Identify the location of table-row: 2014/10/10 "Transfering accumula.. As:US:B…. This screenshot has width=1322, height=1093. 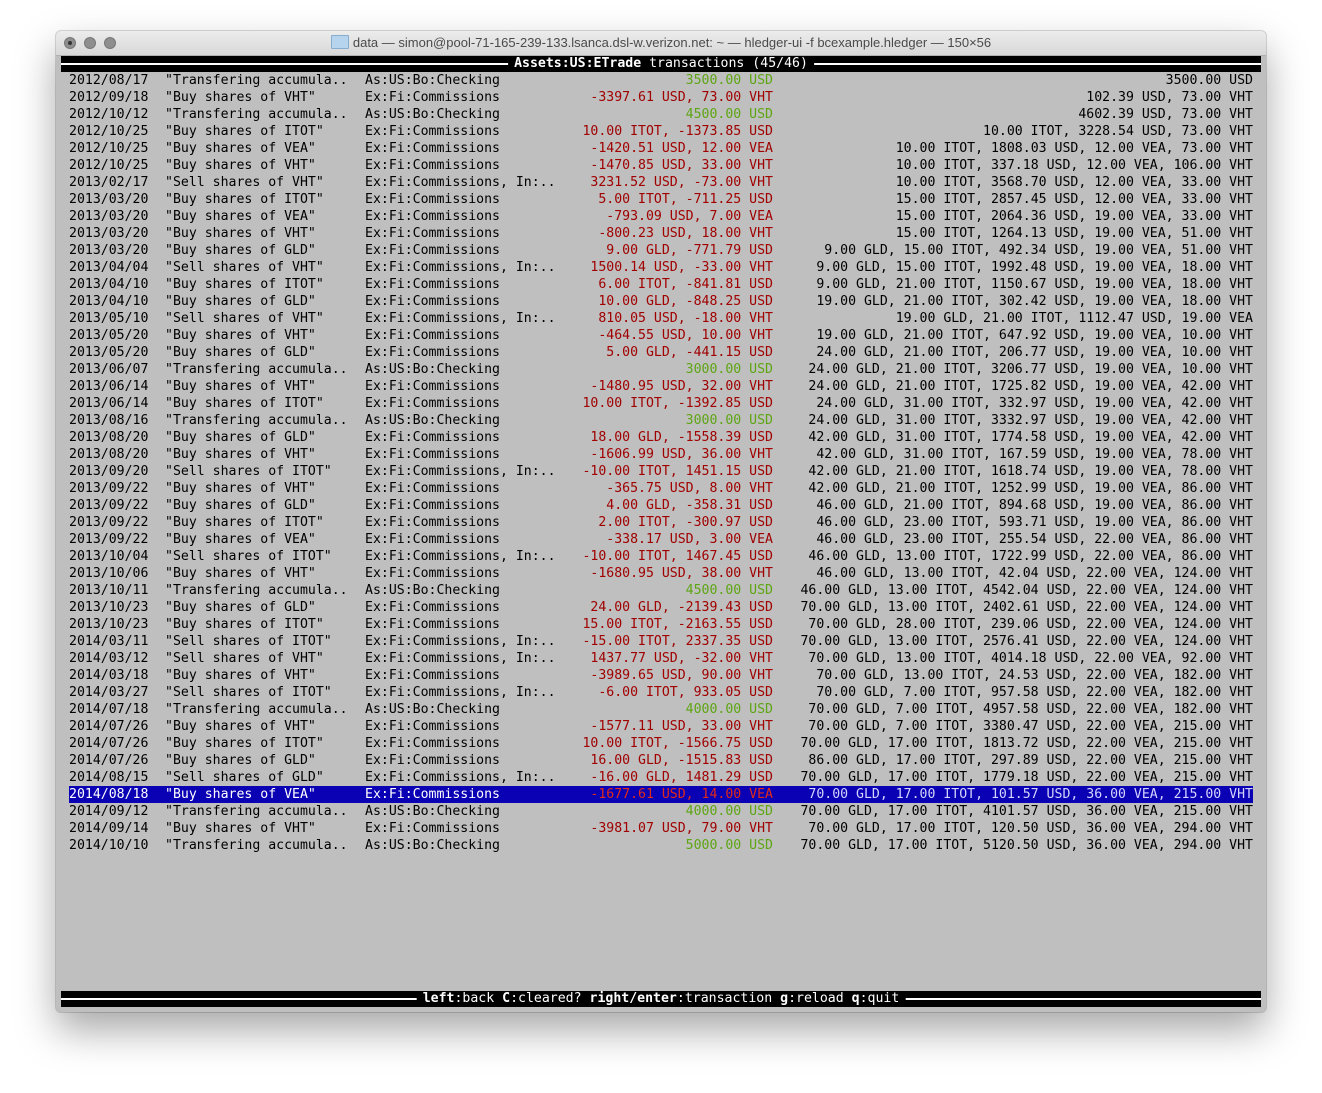
(661, 845).